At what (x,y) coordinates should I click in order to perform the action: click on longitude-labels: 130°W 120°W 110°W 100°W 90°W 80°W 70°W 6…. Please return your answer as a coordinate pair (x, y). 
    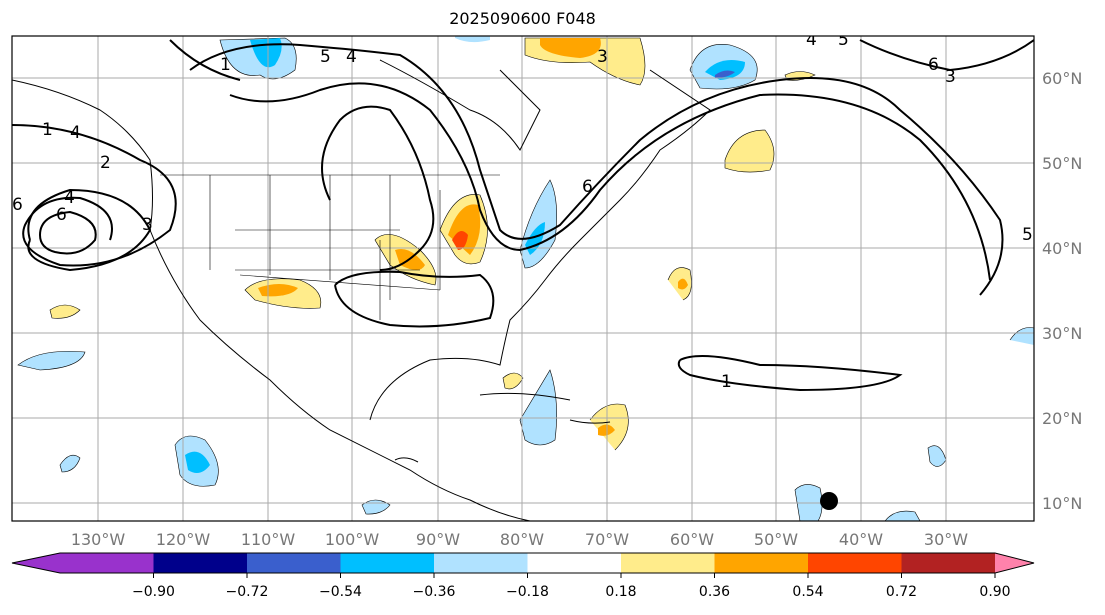
    Looking at the image, I should click on (519, 539).